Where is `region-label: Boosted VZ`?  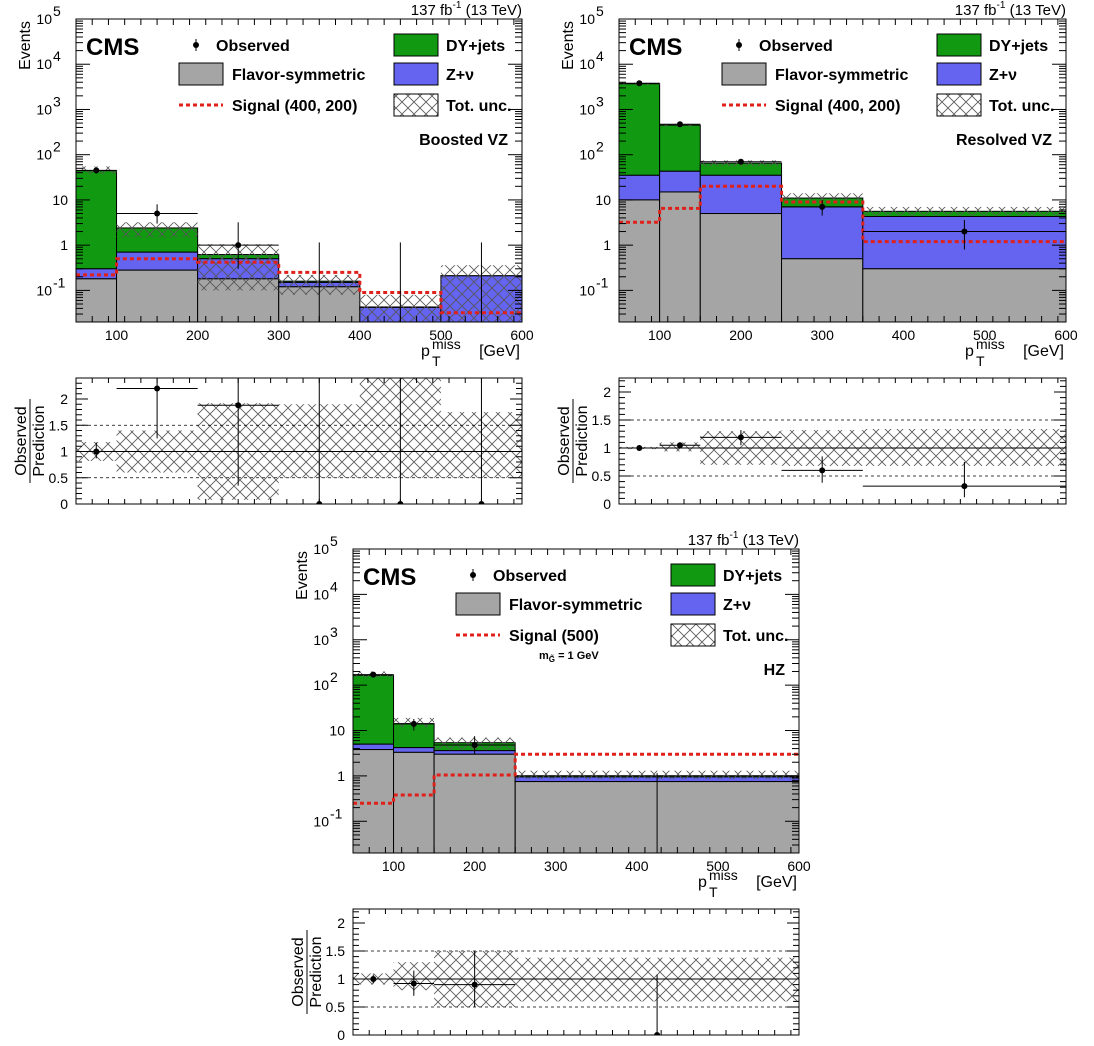
region-label: Boosted VZ is located at coordinates (463, 140).